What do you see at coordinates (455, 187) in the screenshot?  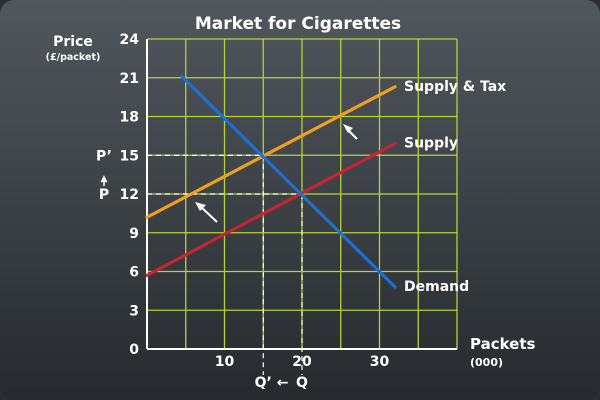 I see `series-labels: Supply & Tax Supply Demand` at bounding box center [455, 187].